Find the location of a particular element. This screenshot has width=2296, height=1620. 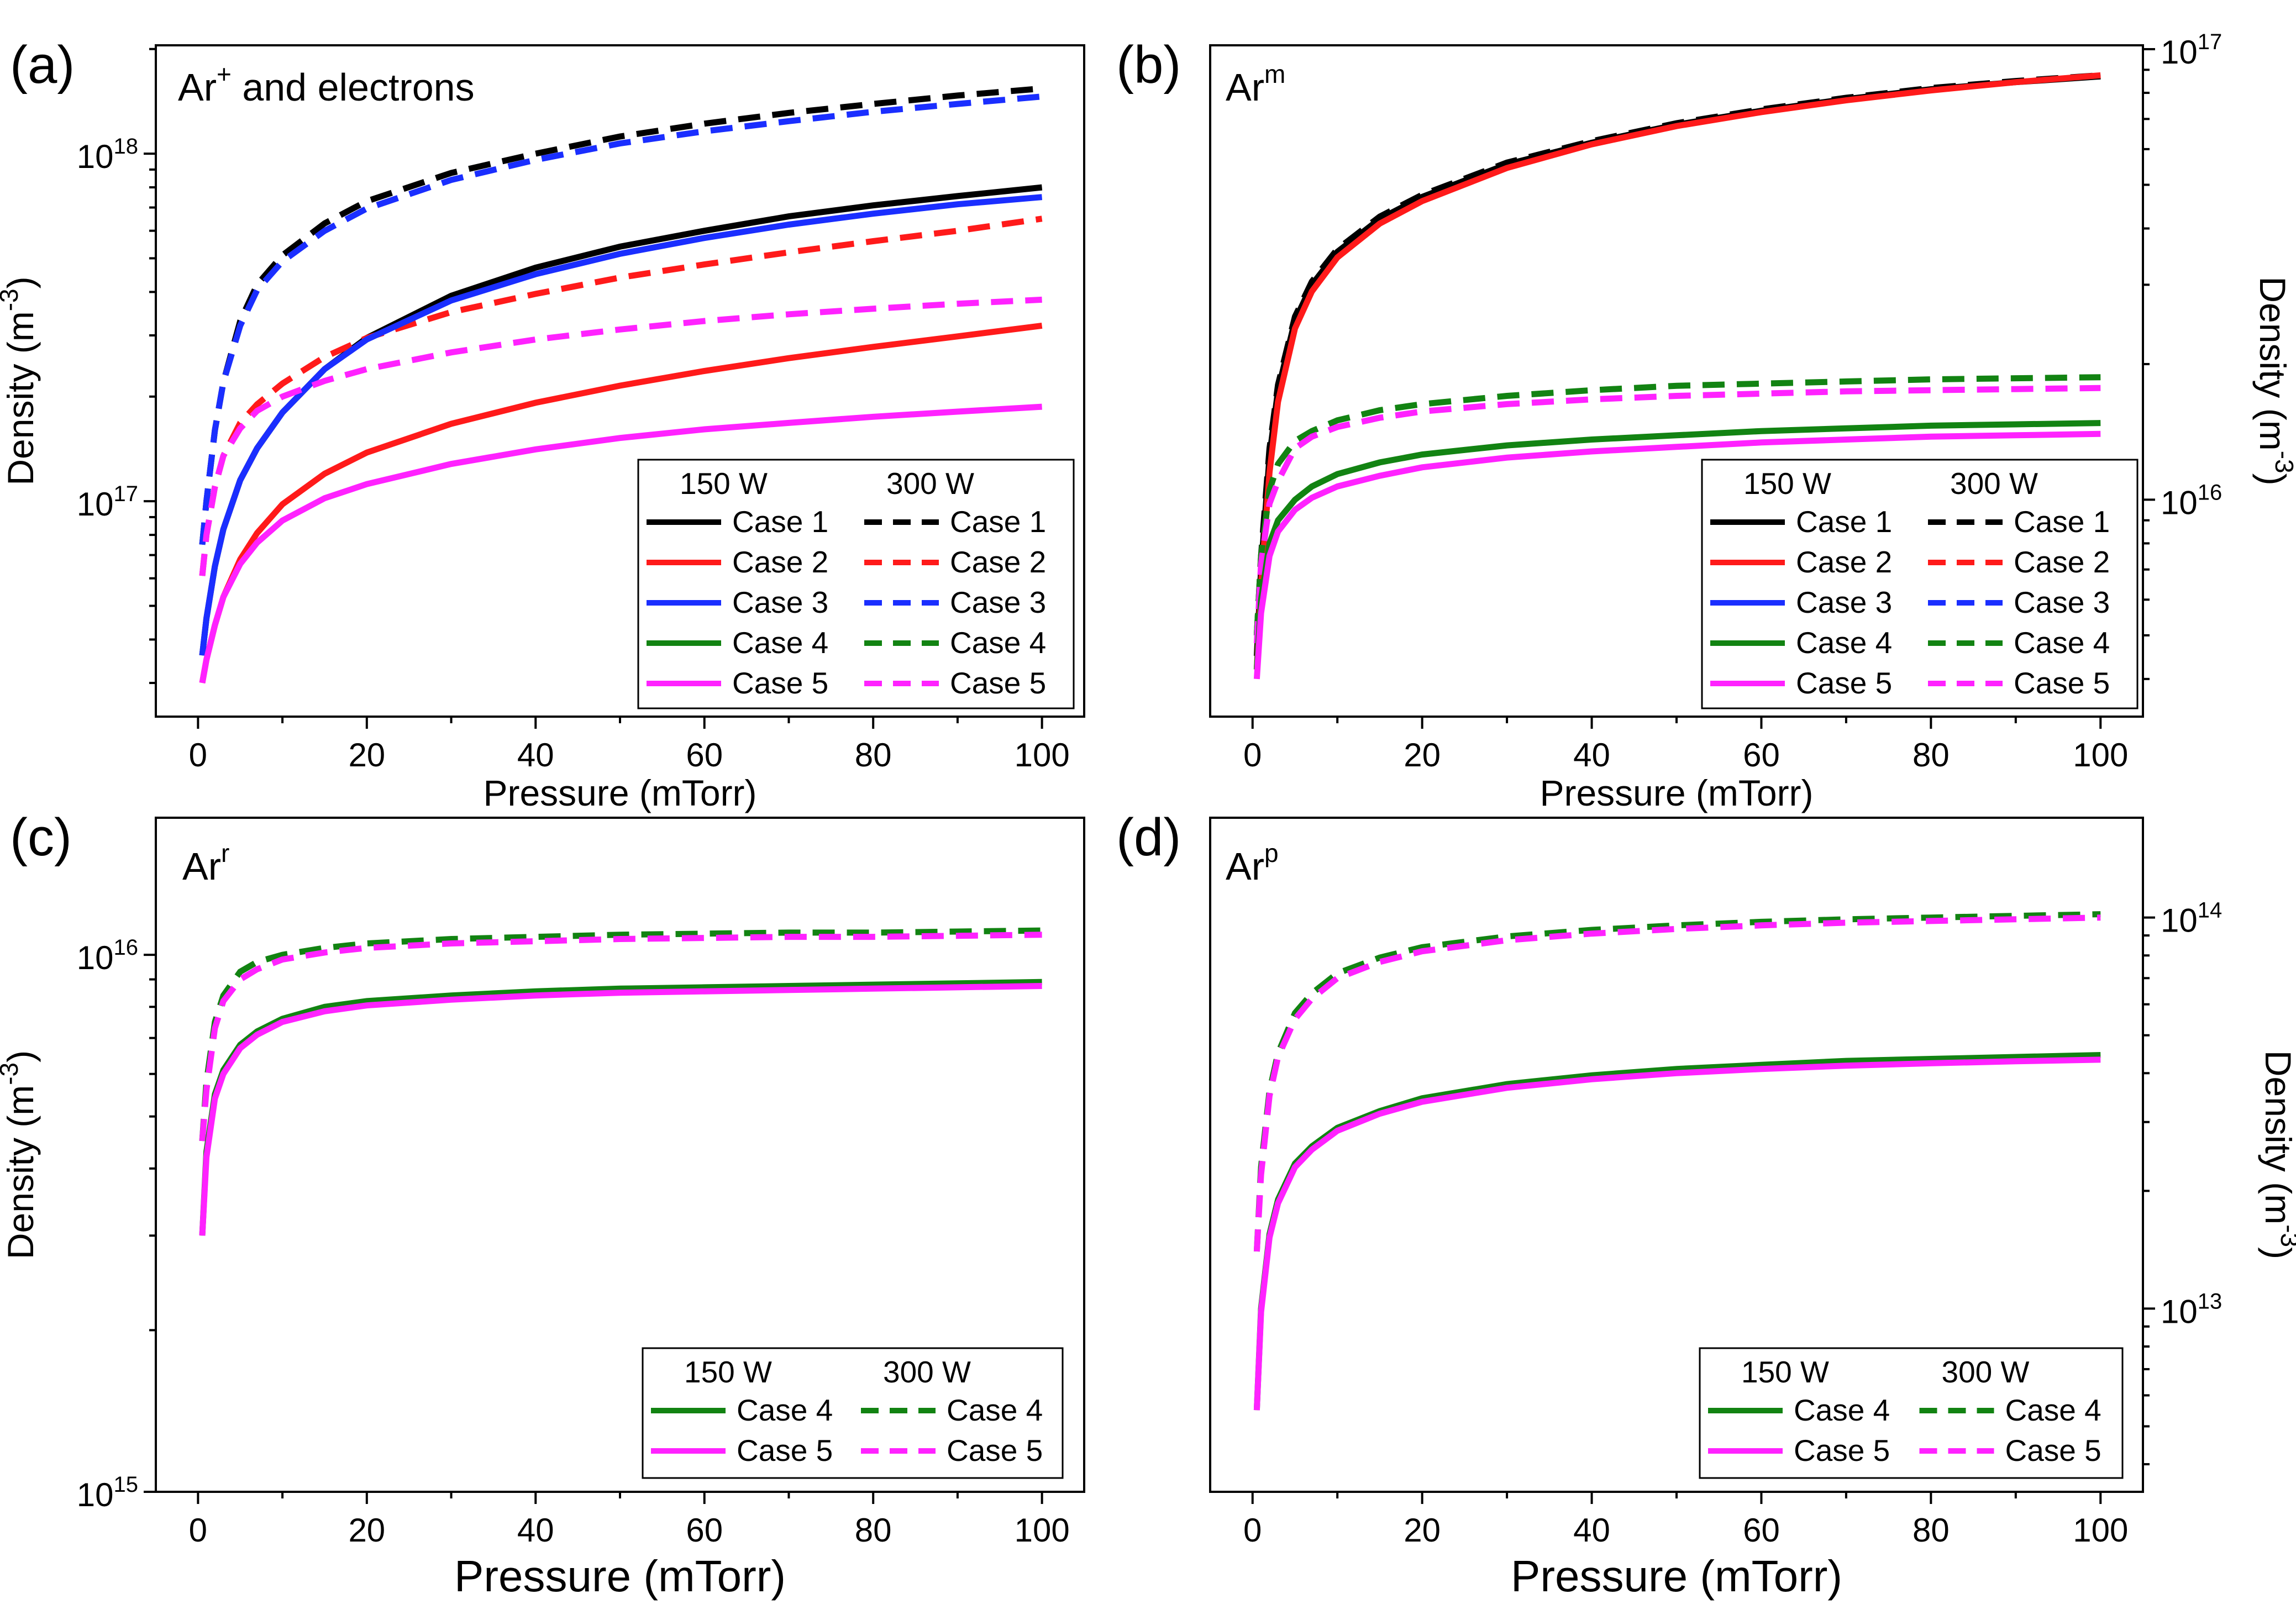

y-tick-label: 1015 is located at coordinates (108, 1492).